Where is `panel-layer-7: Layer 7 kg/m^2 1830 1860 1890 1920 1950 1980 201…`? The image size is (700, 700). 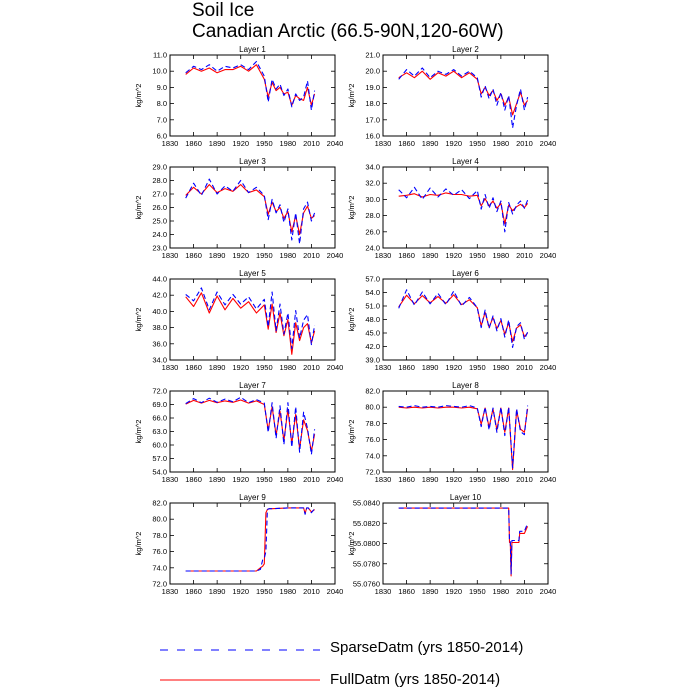 panel-layer-7: Layer 7 kg/m^2 1830 1860 1890 1920 1950 1980 201… is located at coordinates (238, 432).